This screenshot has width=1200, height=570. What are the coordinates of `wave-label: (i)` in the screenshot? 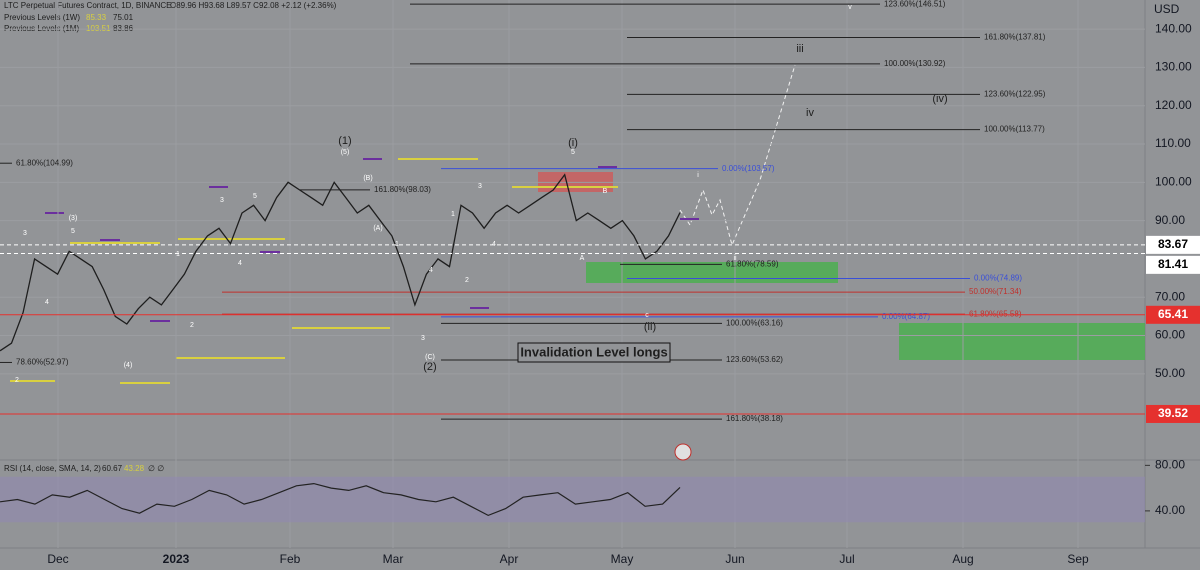 It's located at (573, 143).